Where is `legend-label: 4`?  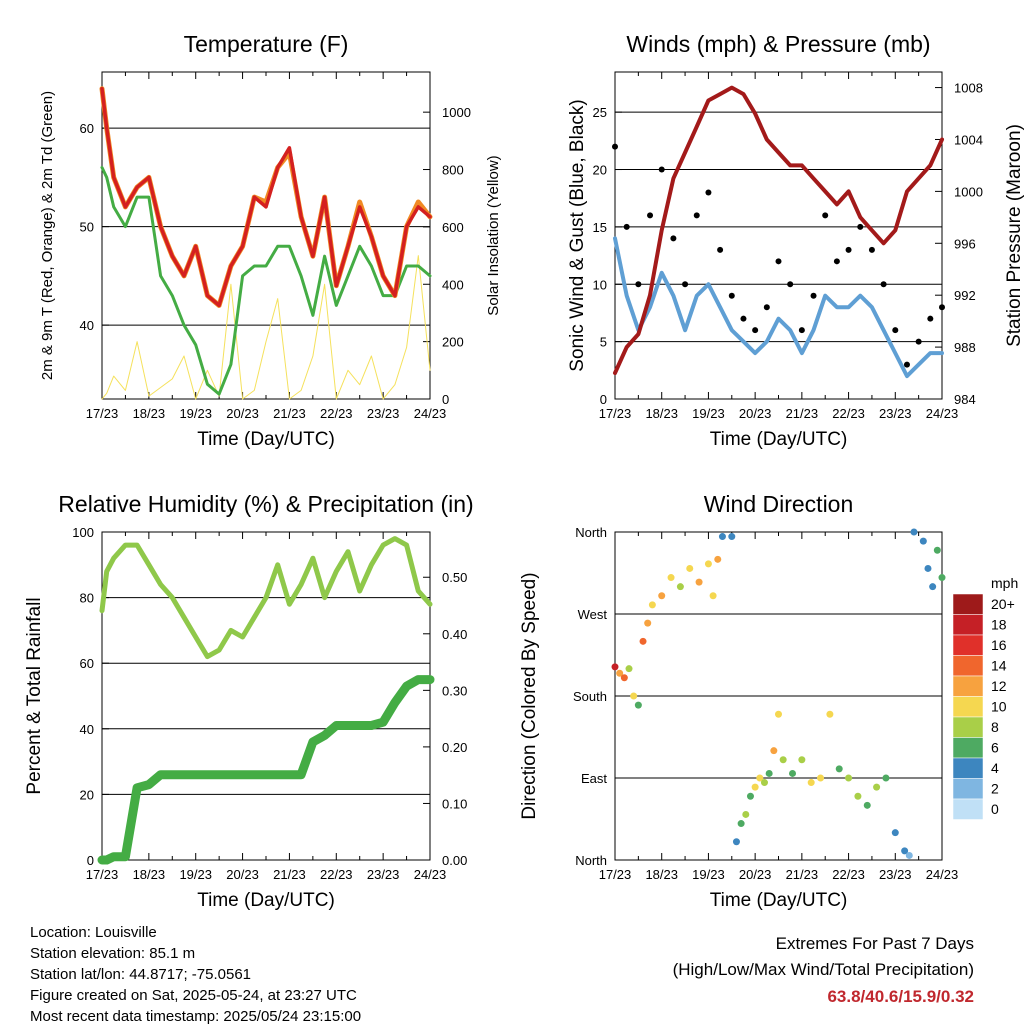 legend-label: 4 is located at coordinates (995, 768).